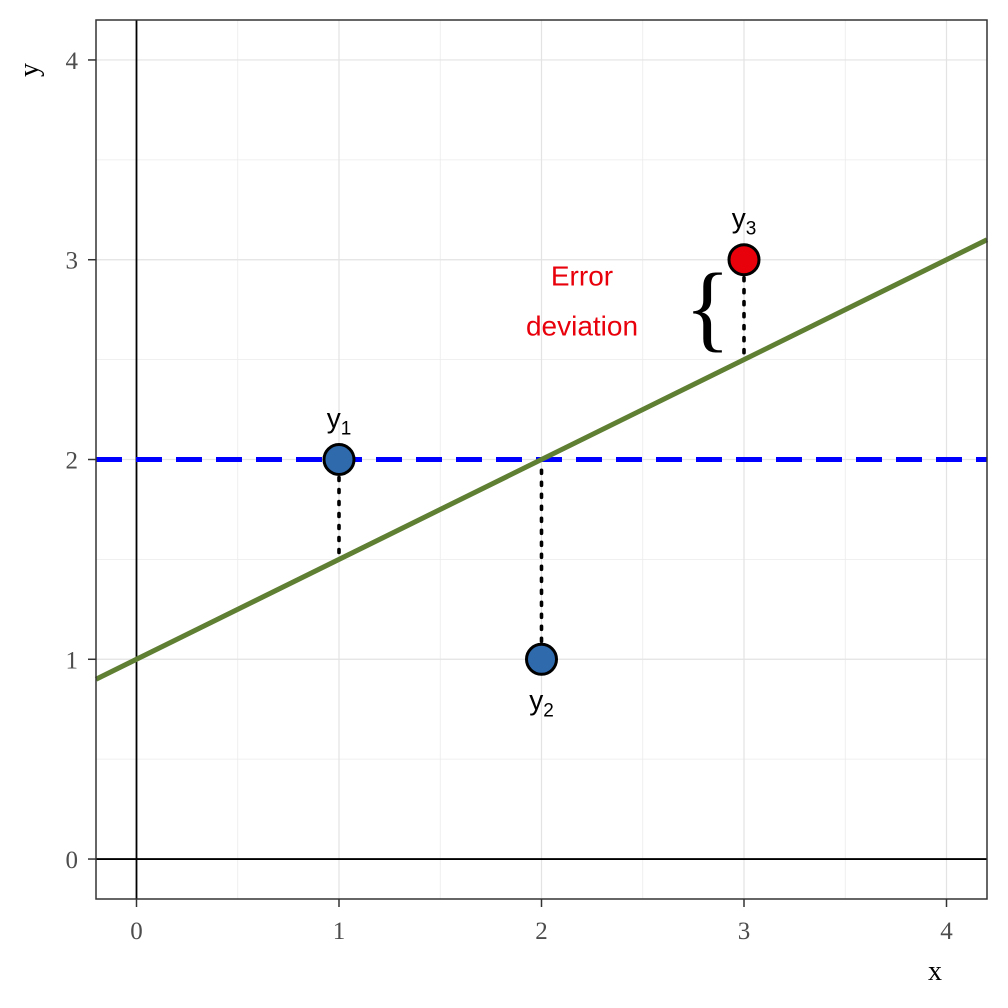 The height and width of the screenshot is (1008, 1008). I want to click on y-tick-label: 4, so click(72, 61).